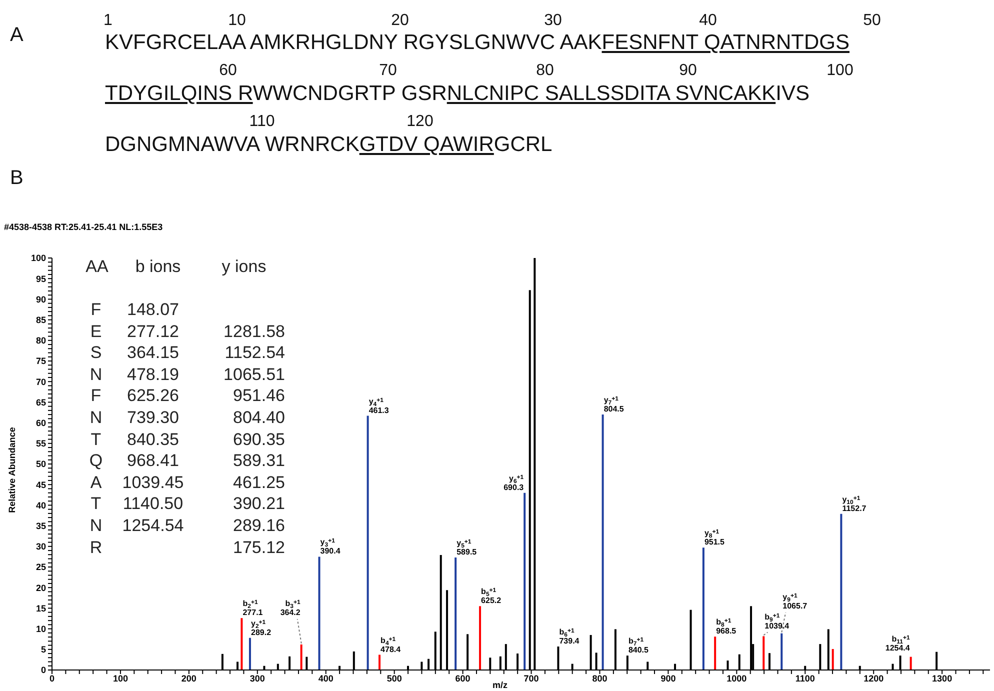 The height and width of the screenshot is (691, 994). Describe the element at coordinates (96, 548) in the screenshot. I see `annotation: R` at that location.